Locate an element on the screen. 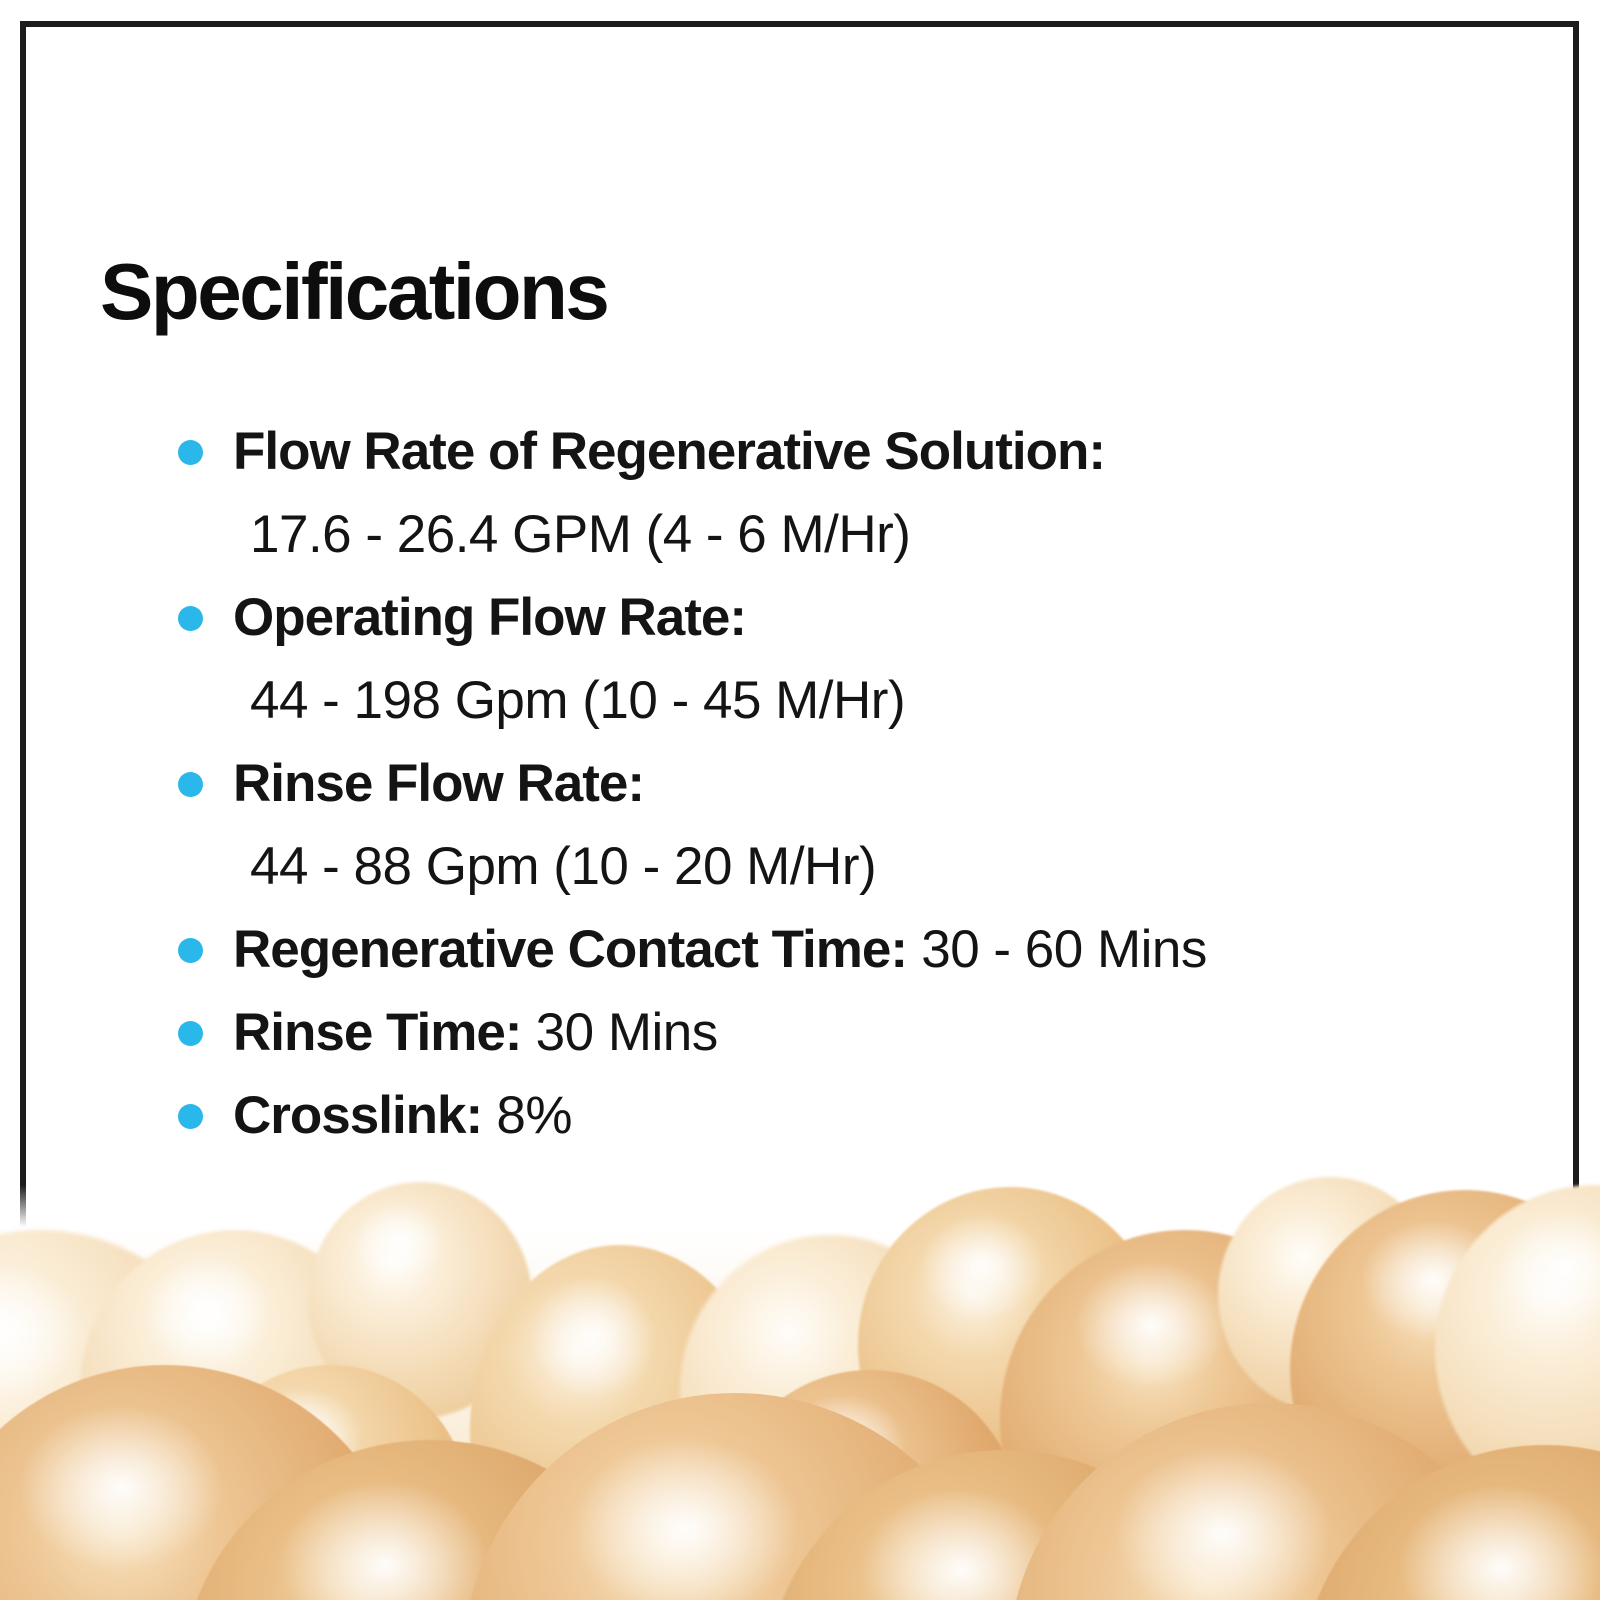  spec-label: Rinse Flow Rate: is located at coordinates (439, 783).